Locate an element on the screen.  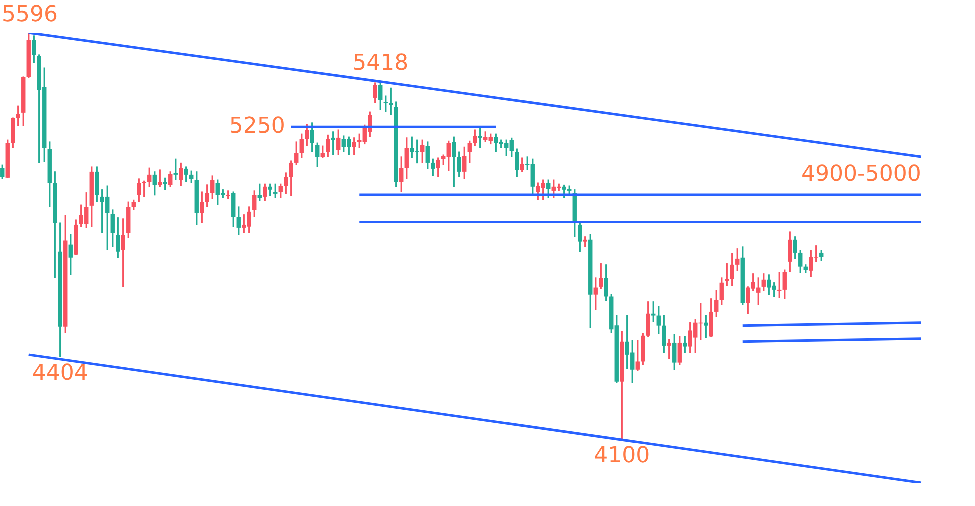
annotation: 4100 is located at coordinates (622, 455).